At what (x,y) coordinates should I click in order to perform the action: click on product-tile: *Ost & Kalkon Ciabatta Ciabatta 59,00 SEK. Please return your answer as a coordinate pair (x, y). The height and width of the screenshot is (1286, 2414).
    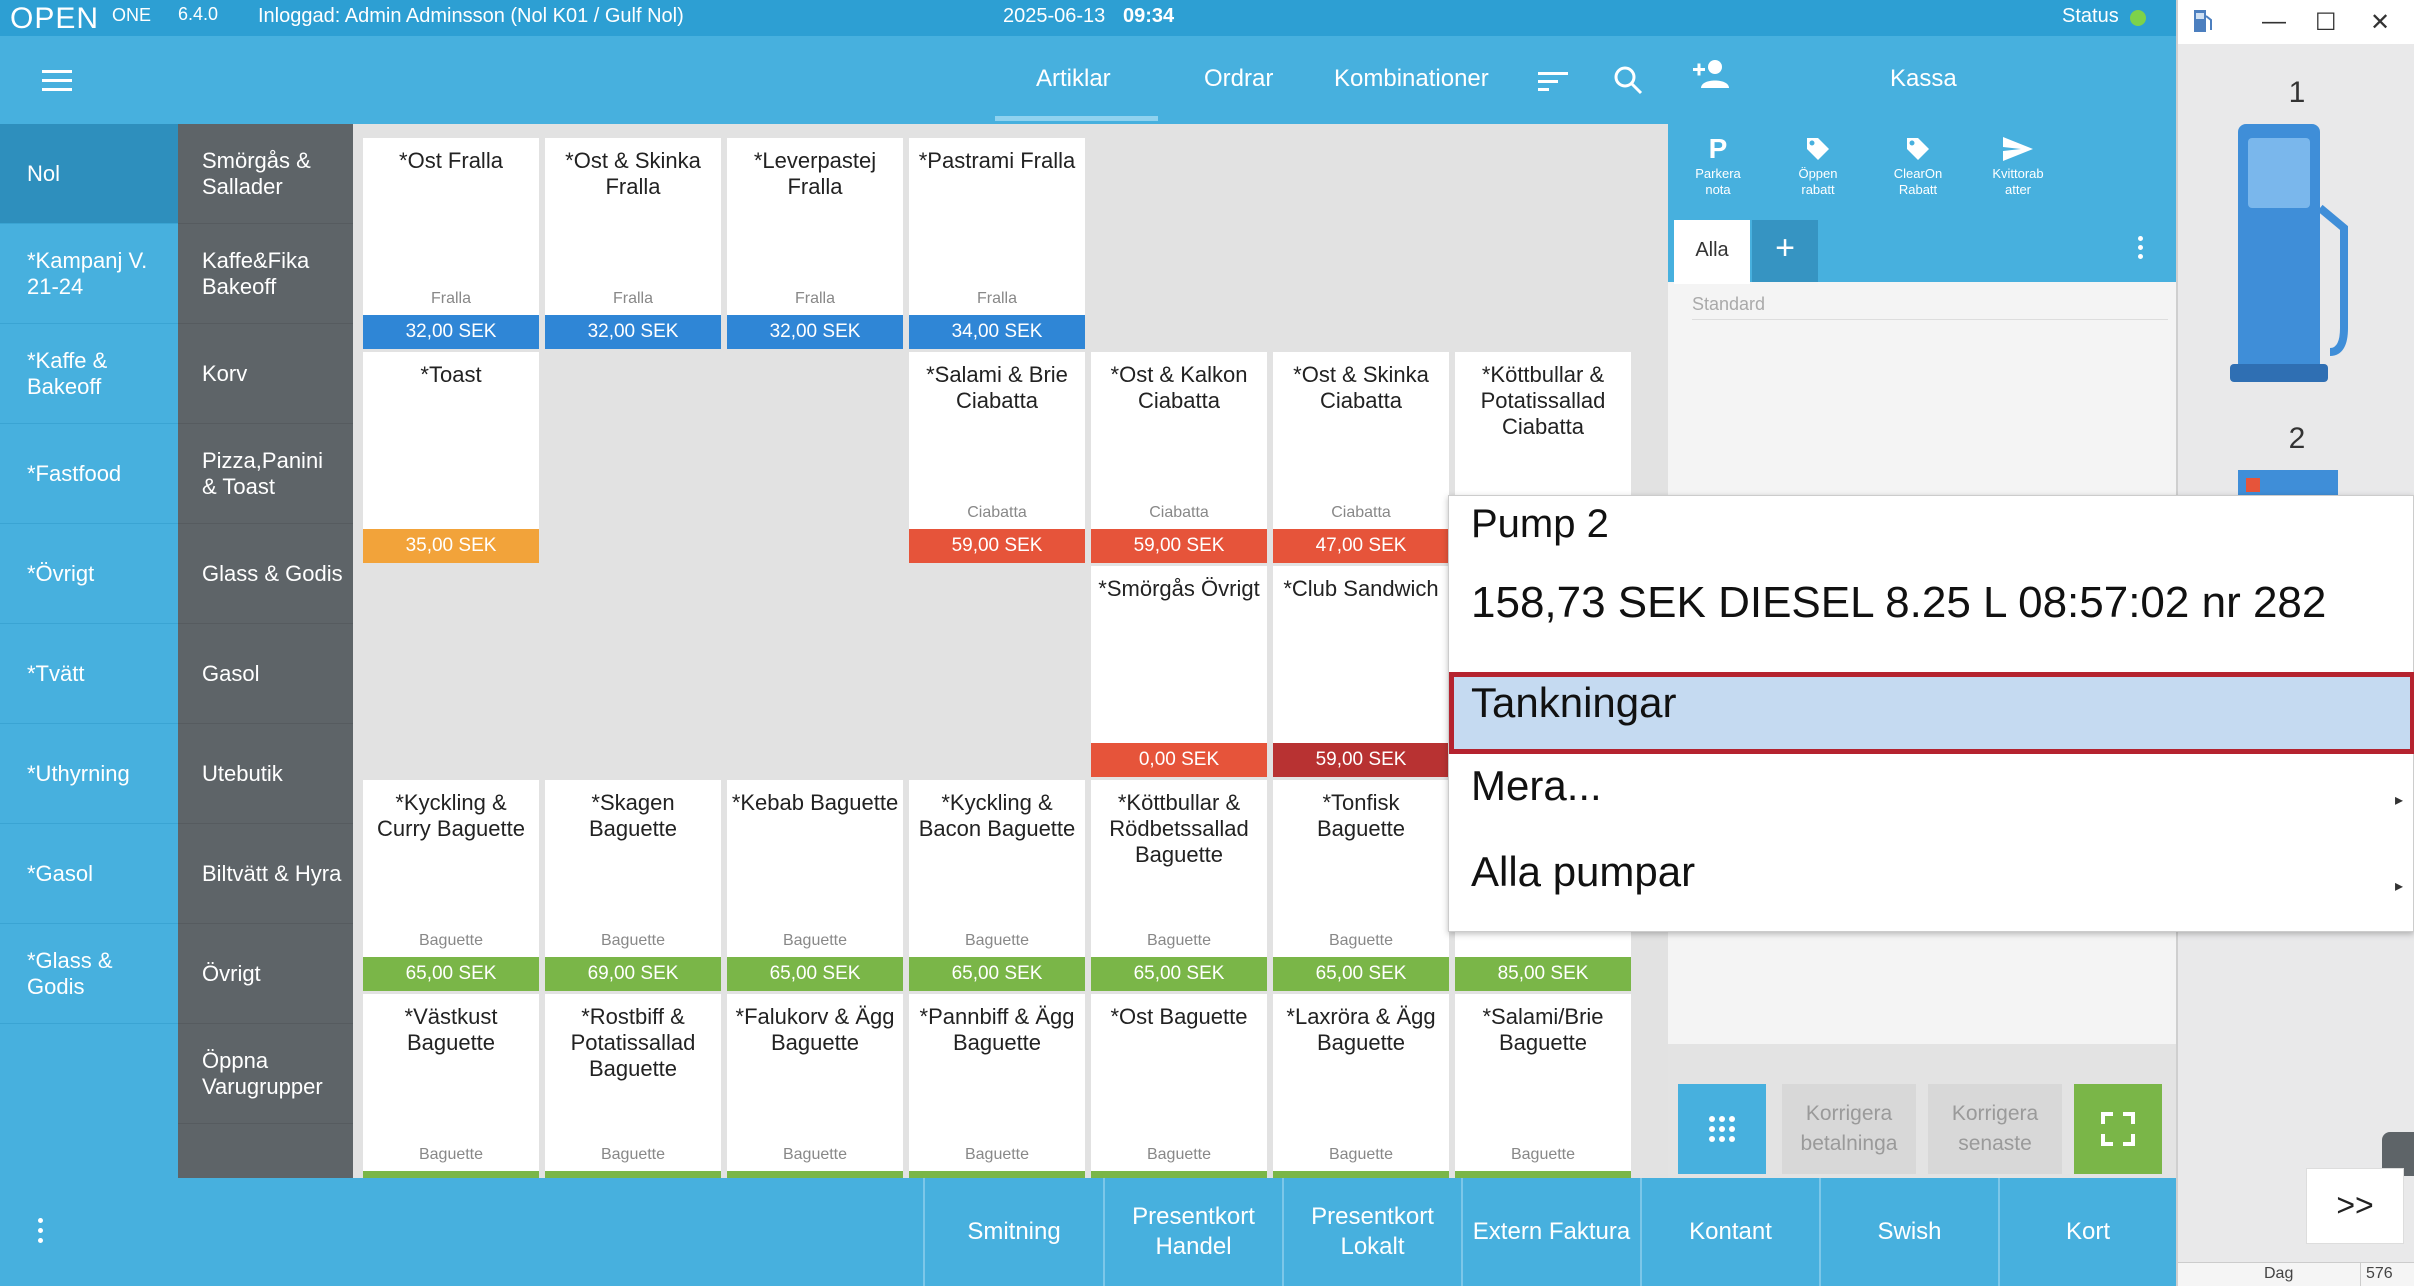
    Looking at the image, I should click on (1179, 457).